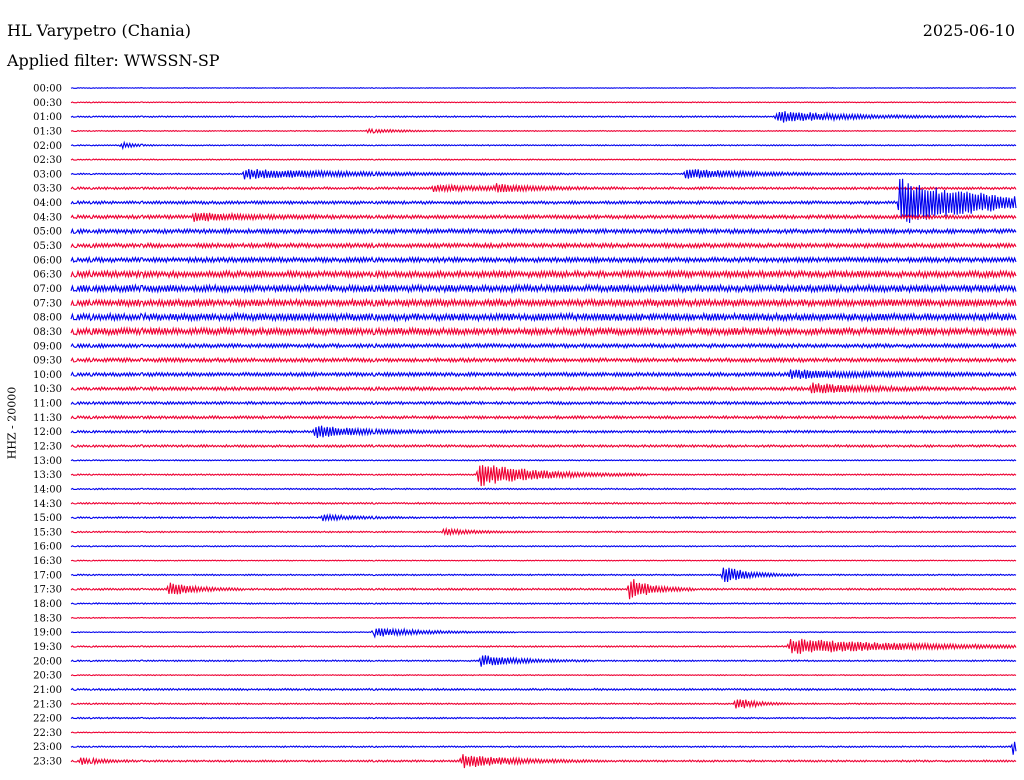  What do you see at coordinates (47, 762) in the screenshot?
I see `time-label-2330: 23:30` at bounding box center [47, 762].